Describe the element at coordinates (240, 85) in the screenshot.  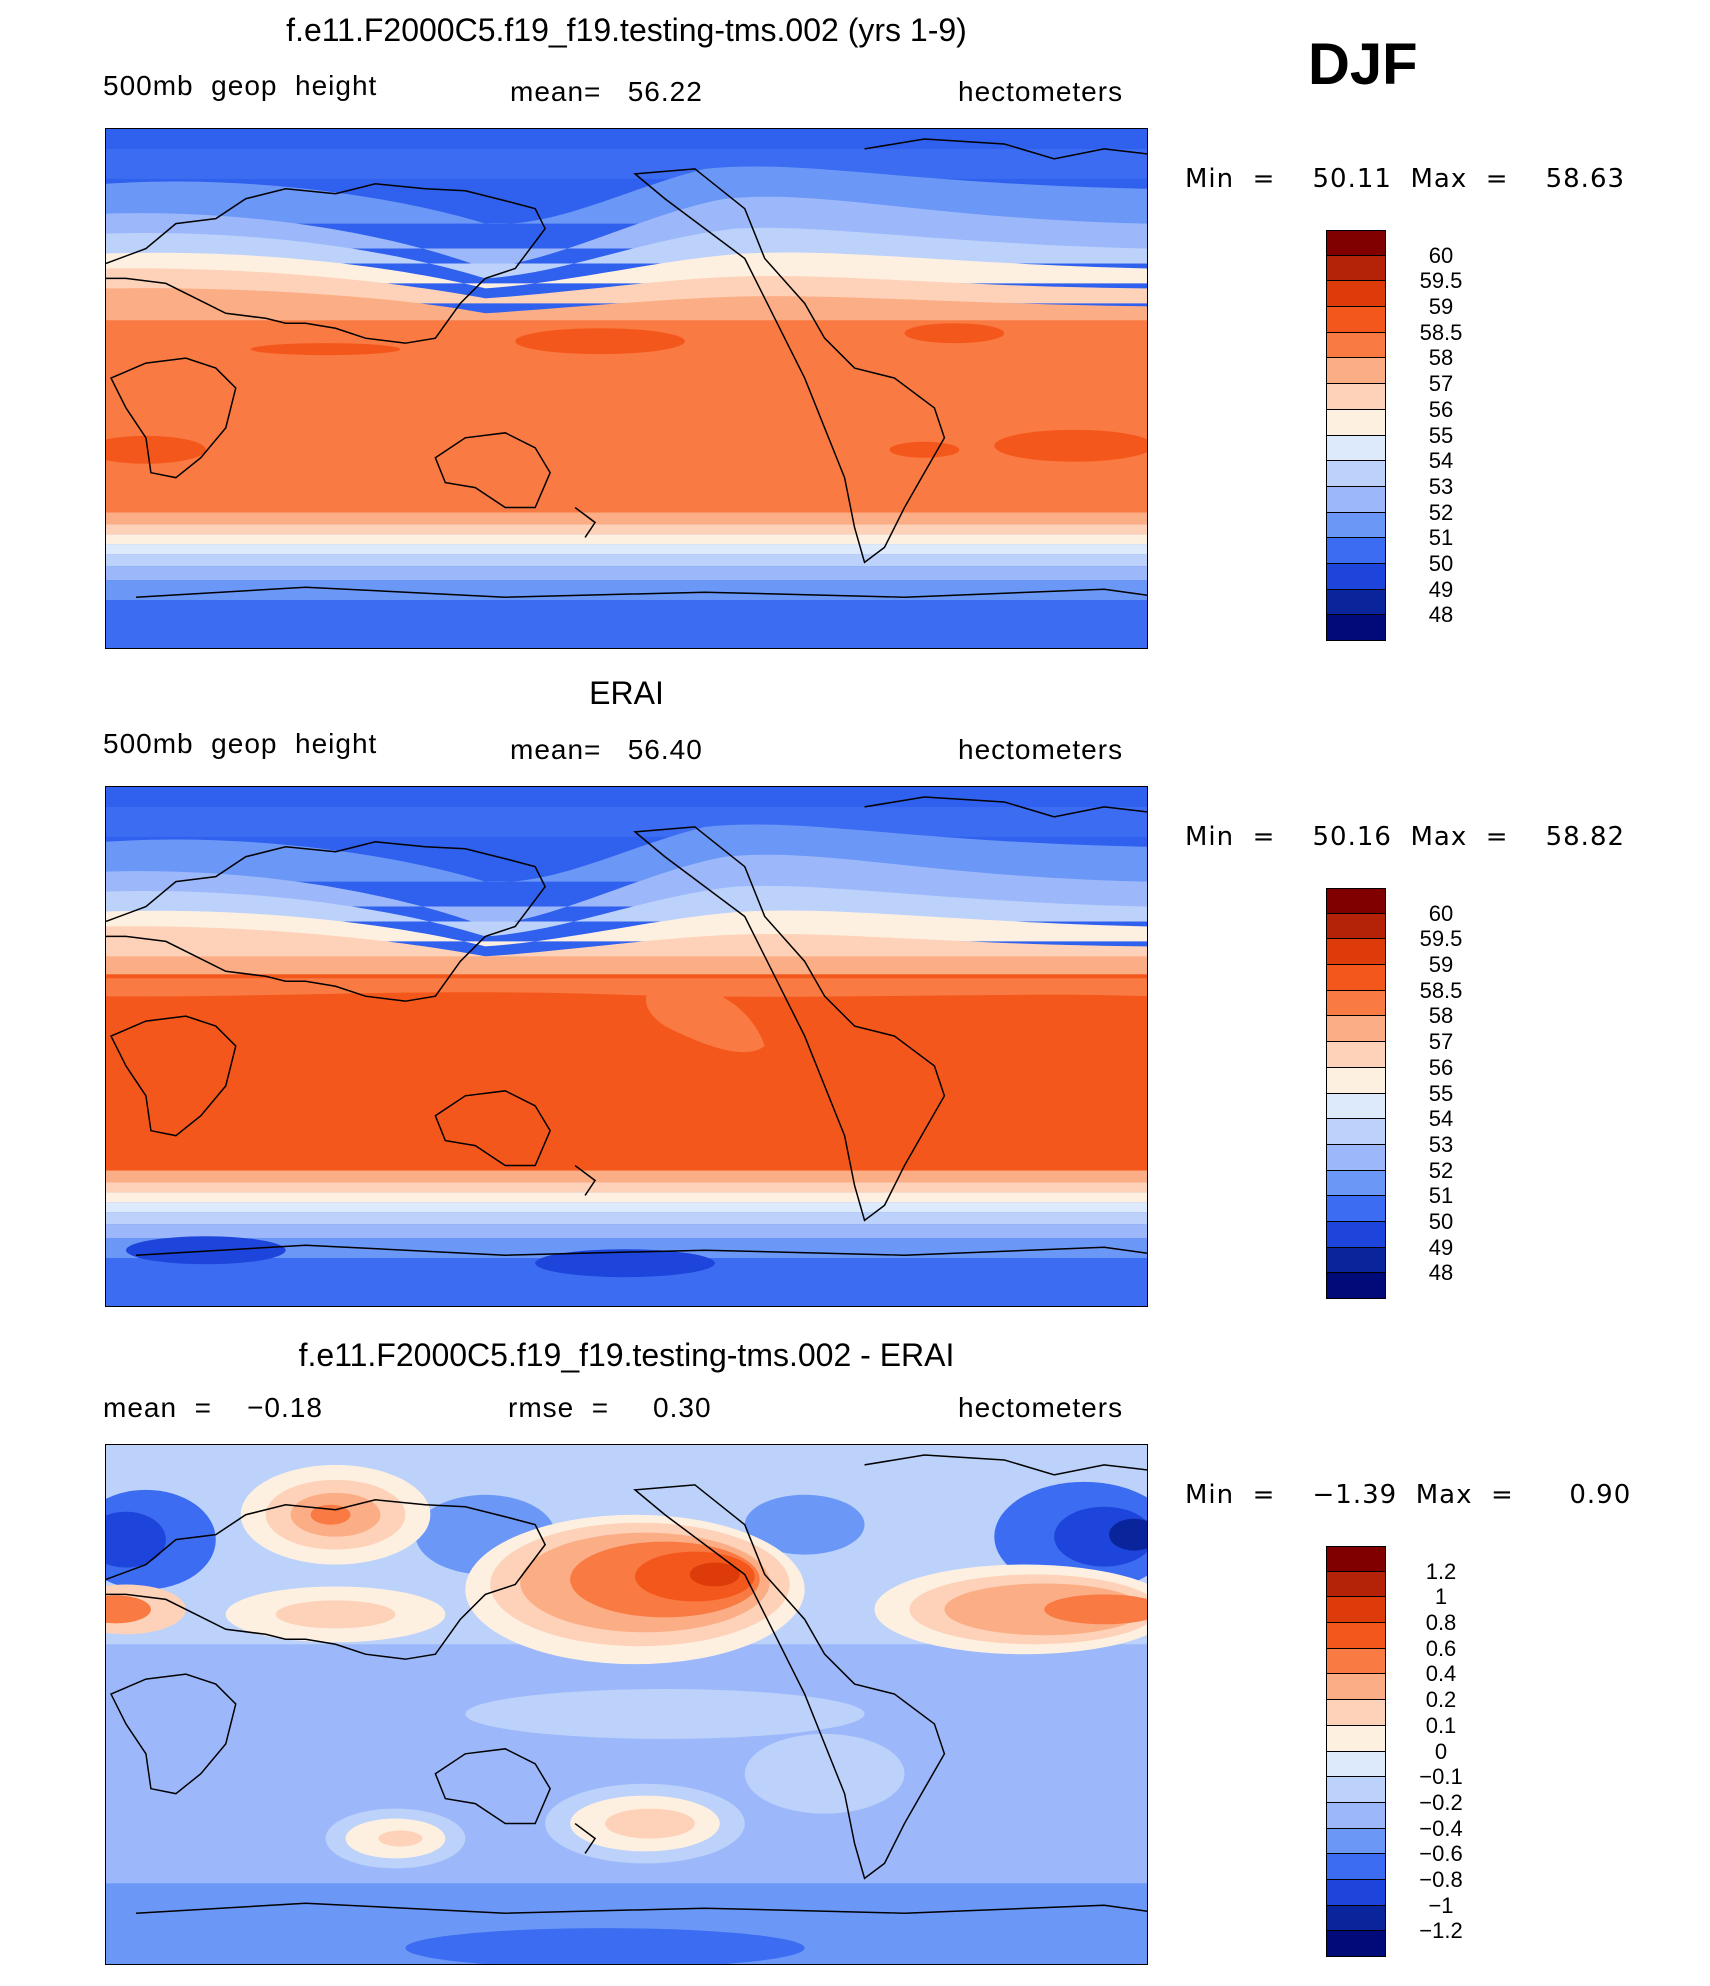
I see `panel-1-variable-label: 500mb geop height` at that location.